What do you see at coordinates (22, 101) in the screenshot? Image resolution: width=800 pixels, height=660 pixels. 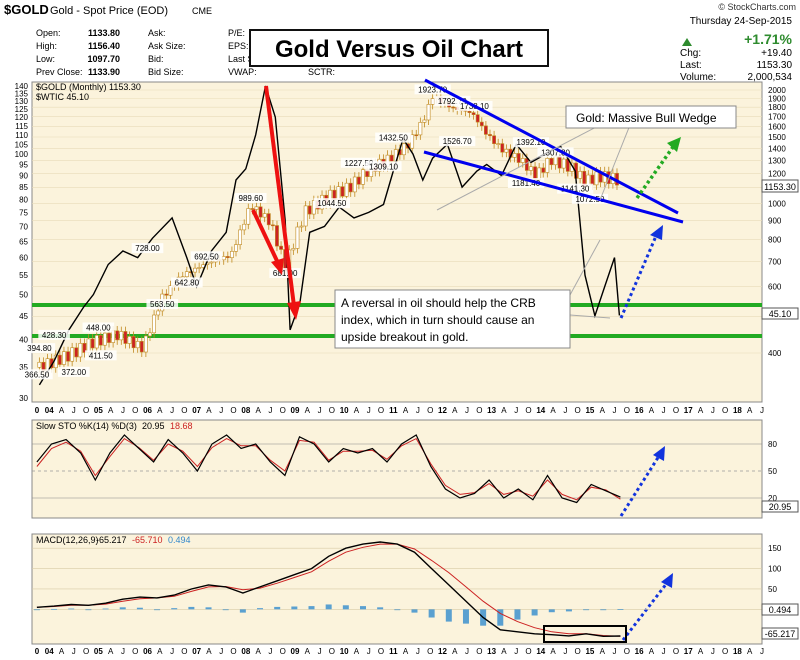 I see `left-tick-label: 130` at bounding box center [22, 101].